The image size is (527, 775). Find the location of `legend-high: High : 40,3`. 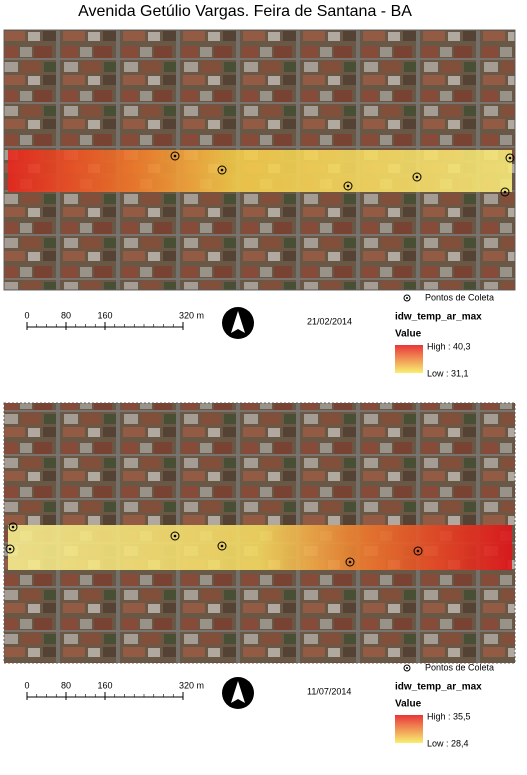

legend-high: High : 40,3 is located at coordinates (449, 346).